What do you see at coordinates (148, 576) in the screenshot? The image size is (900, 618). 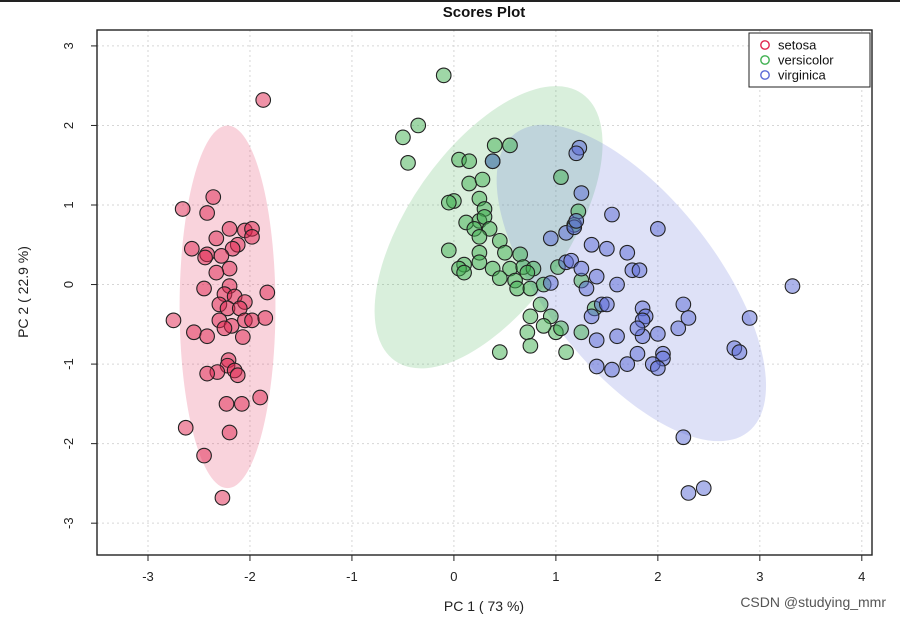 I see `x-tick-label: -3` at bounding box center [148, 576].